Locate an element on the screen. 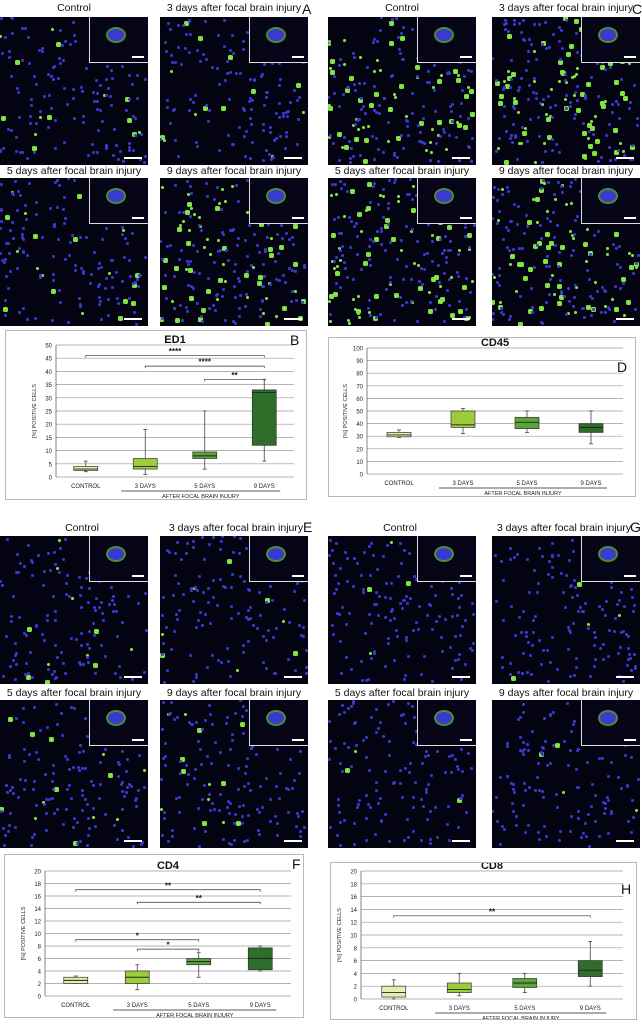 Image resolution: width=642 pixels, height=1024 pixels. chart-title: CD45 is located at coordinates (495, 343).